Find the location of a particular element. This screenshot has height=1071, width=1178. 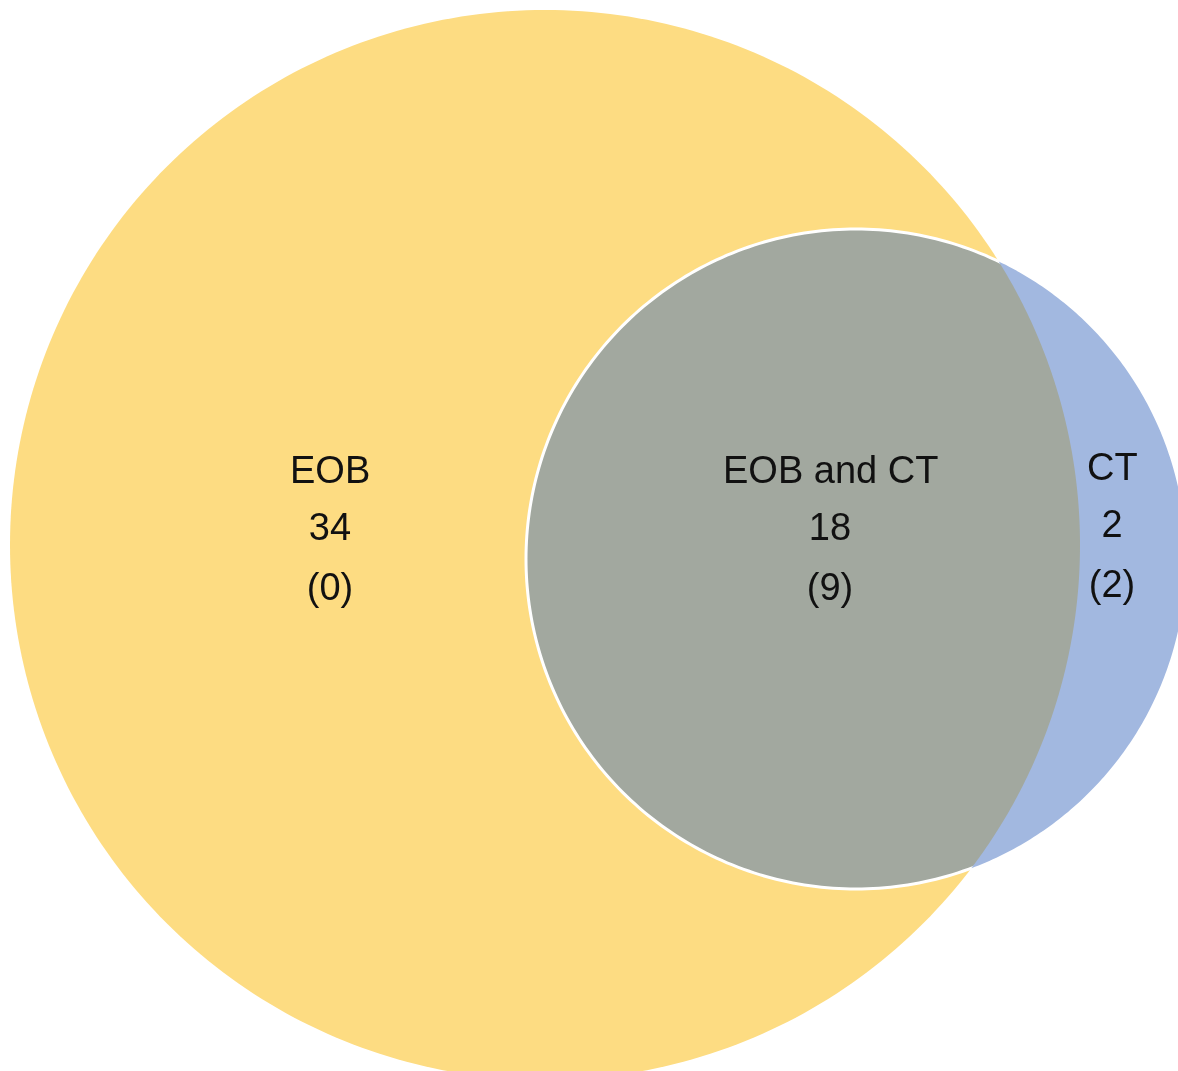

data-label: 34 is located at coordinates (330, 526).